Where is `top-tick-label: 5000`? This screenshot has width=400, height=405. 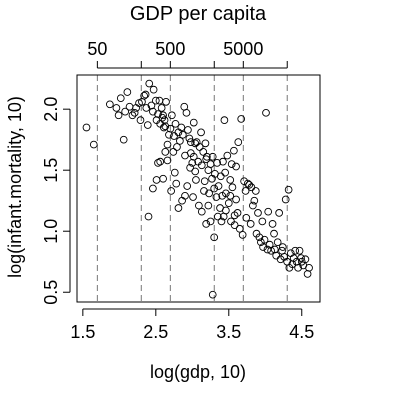
top-tick-label: 5000 is located at coordinates (243, 49).